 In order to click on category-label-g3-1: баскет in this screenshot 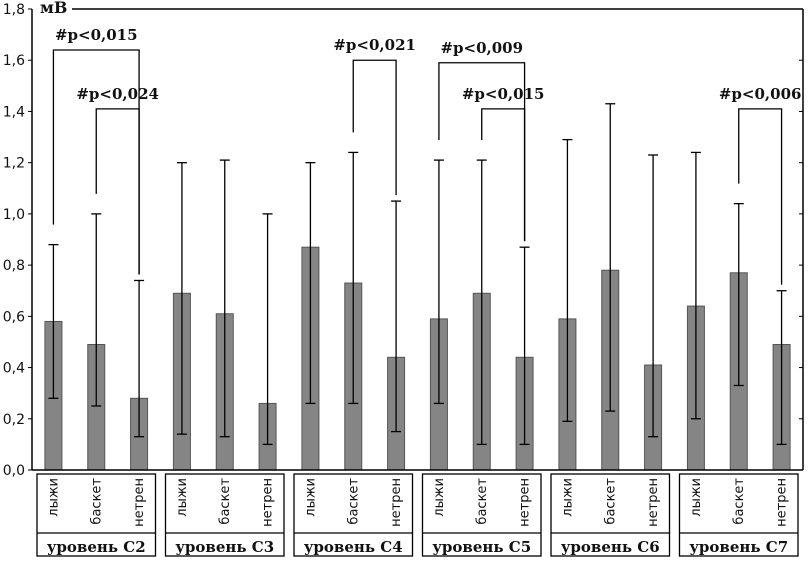, I will do `click(225, 501)`.